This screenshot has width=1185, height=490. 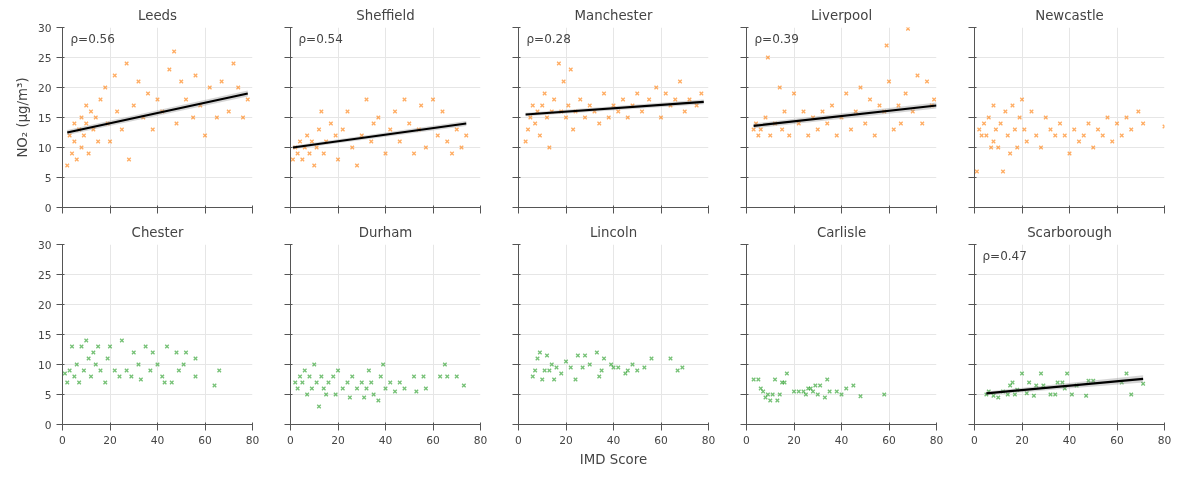 What do you see at coordinates (385, 232) in the screenshot?
I see `chart-title: Durham` at bounding box center [385, 232].